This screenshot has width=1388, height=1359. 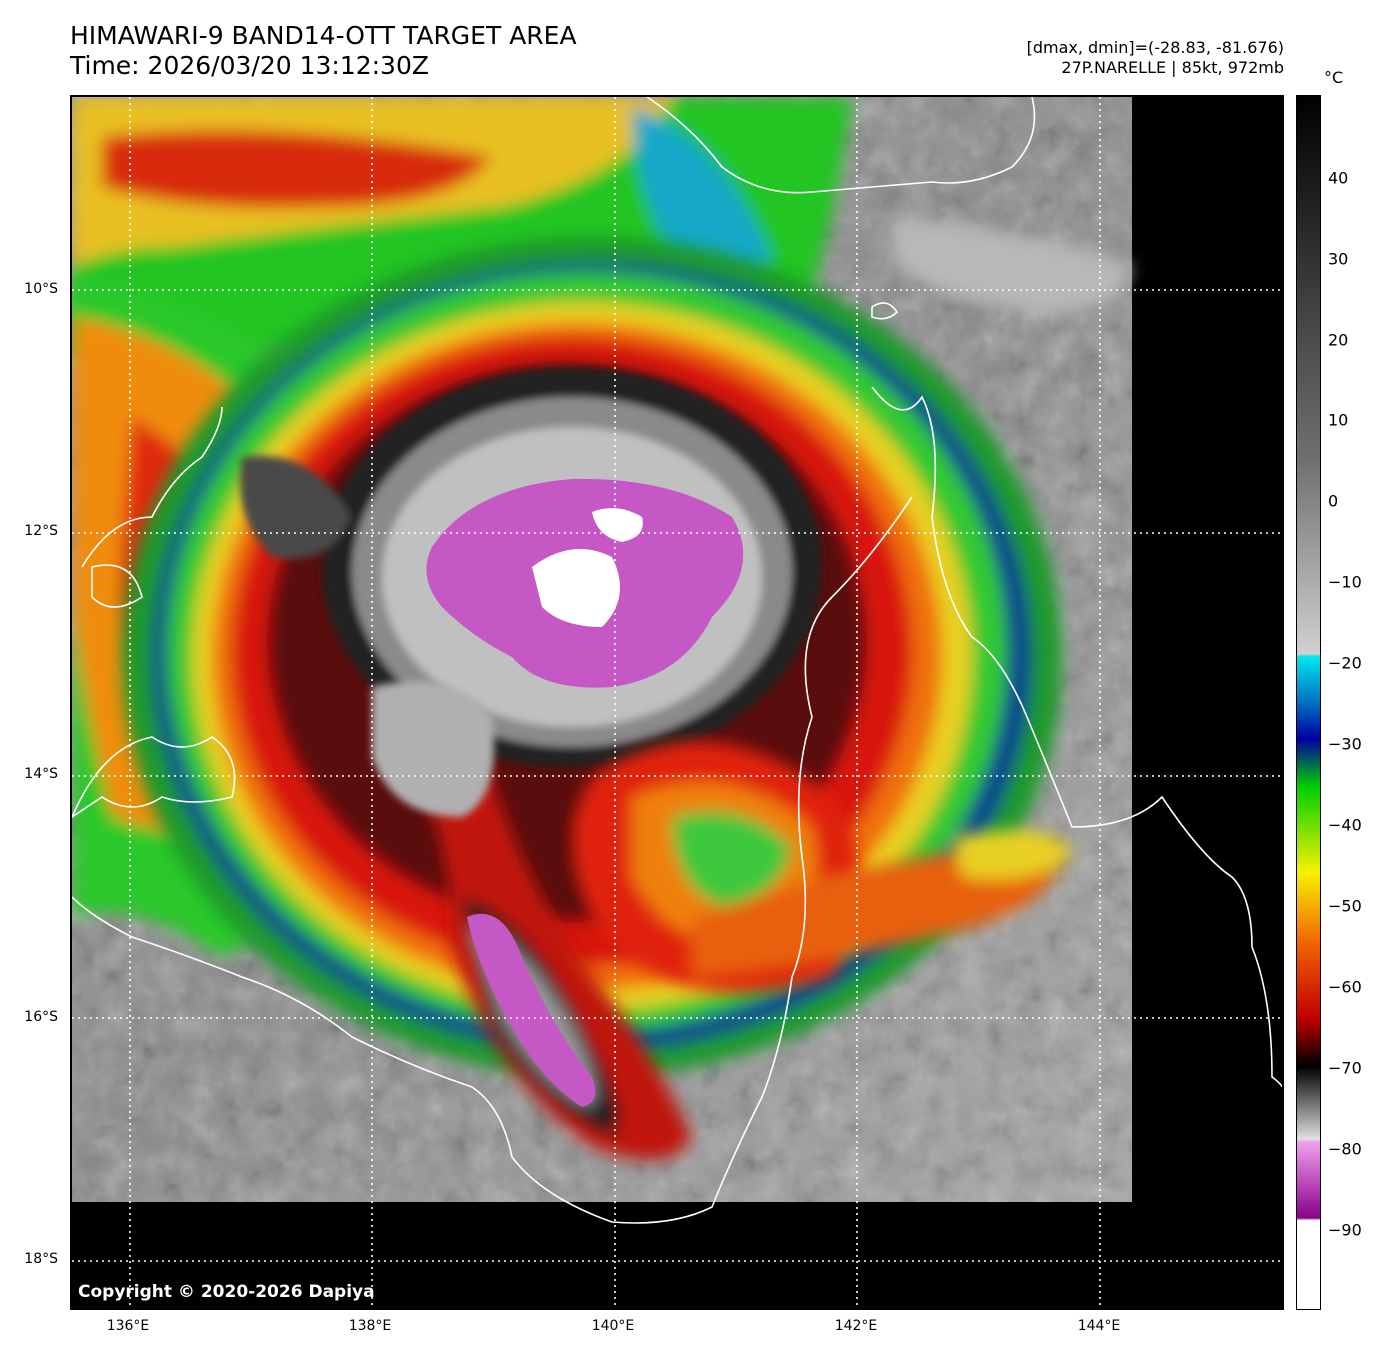 I want to click on colorbar-gradient, so click(x=1308, y=702).